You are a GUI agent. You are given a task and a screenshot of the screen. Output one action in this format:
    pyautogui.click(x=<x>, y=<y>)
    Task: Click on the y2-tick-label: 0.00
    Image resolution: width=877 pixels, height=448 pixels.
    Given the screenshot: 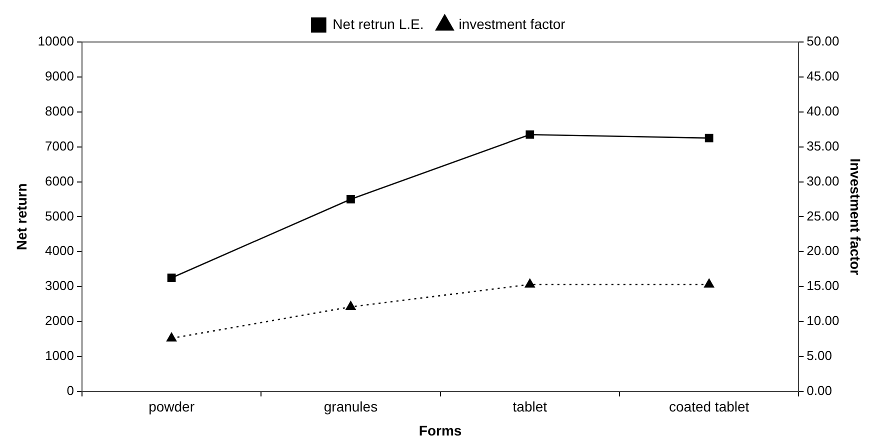 What is the action you would take?
    pyautogui.click(x=819, y=390)
    